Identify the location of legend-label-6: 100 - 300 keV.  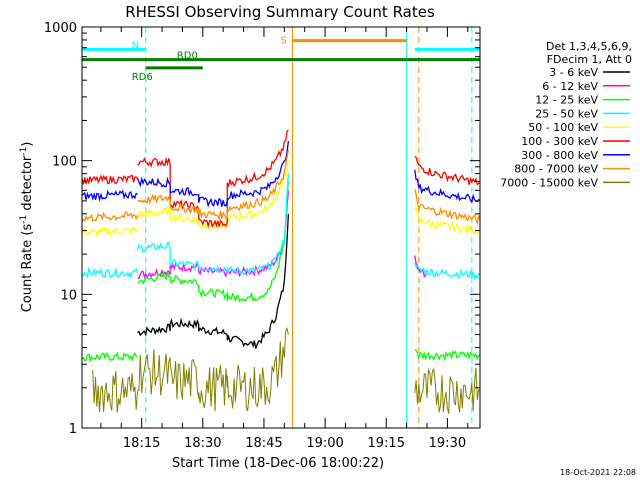
(559, 141).